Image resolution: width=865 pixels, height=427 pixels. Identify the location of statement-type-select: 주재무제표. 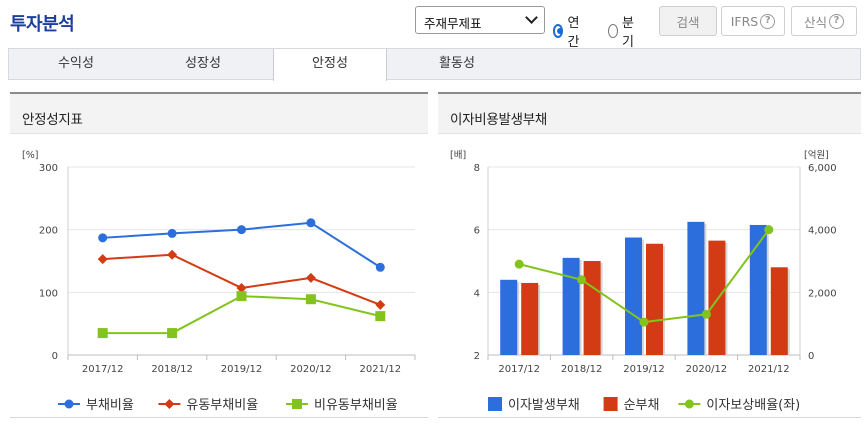
(480, 20).